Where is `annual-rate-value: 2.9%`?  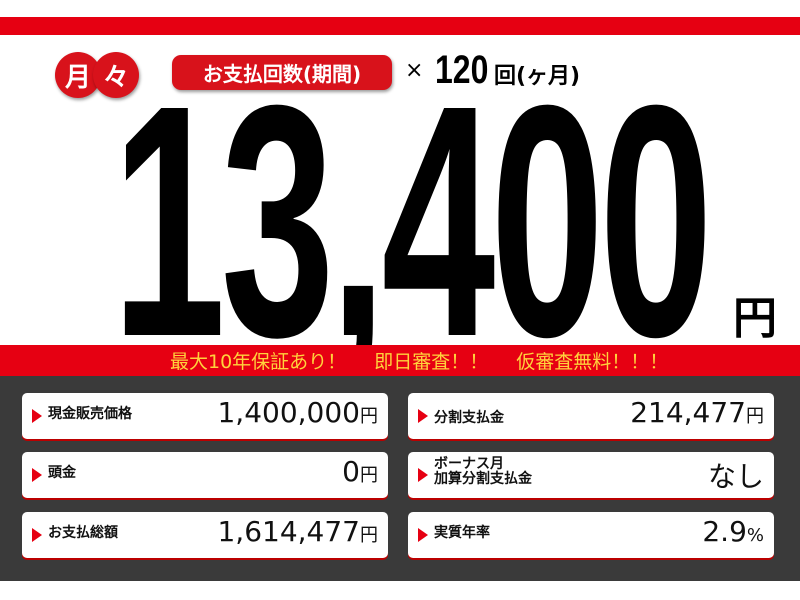 annual-rate-value: 2.9% is located at coordinates (733, 531).